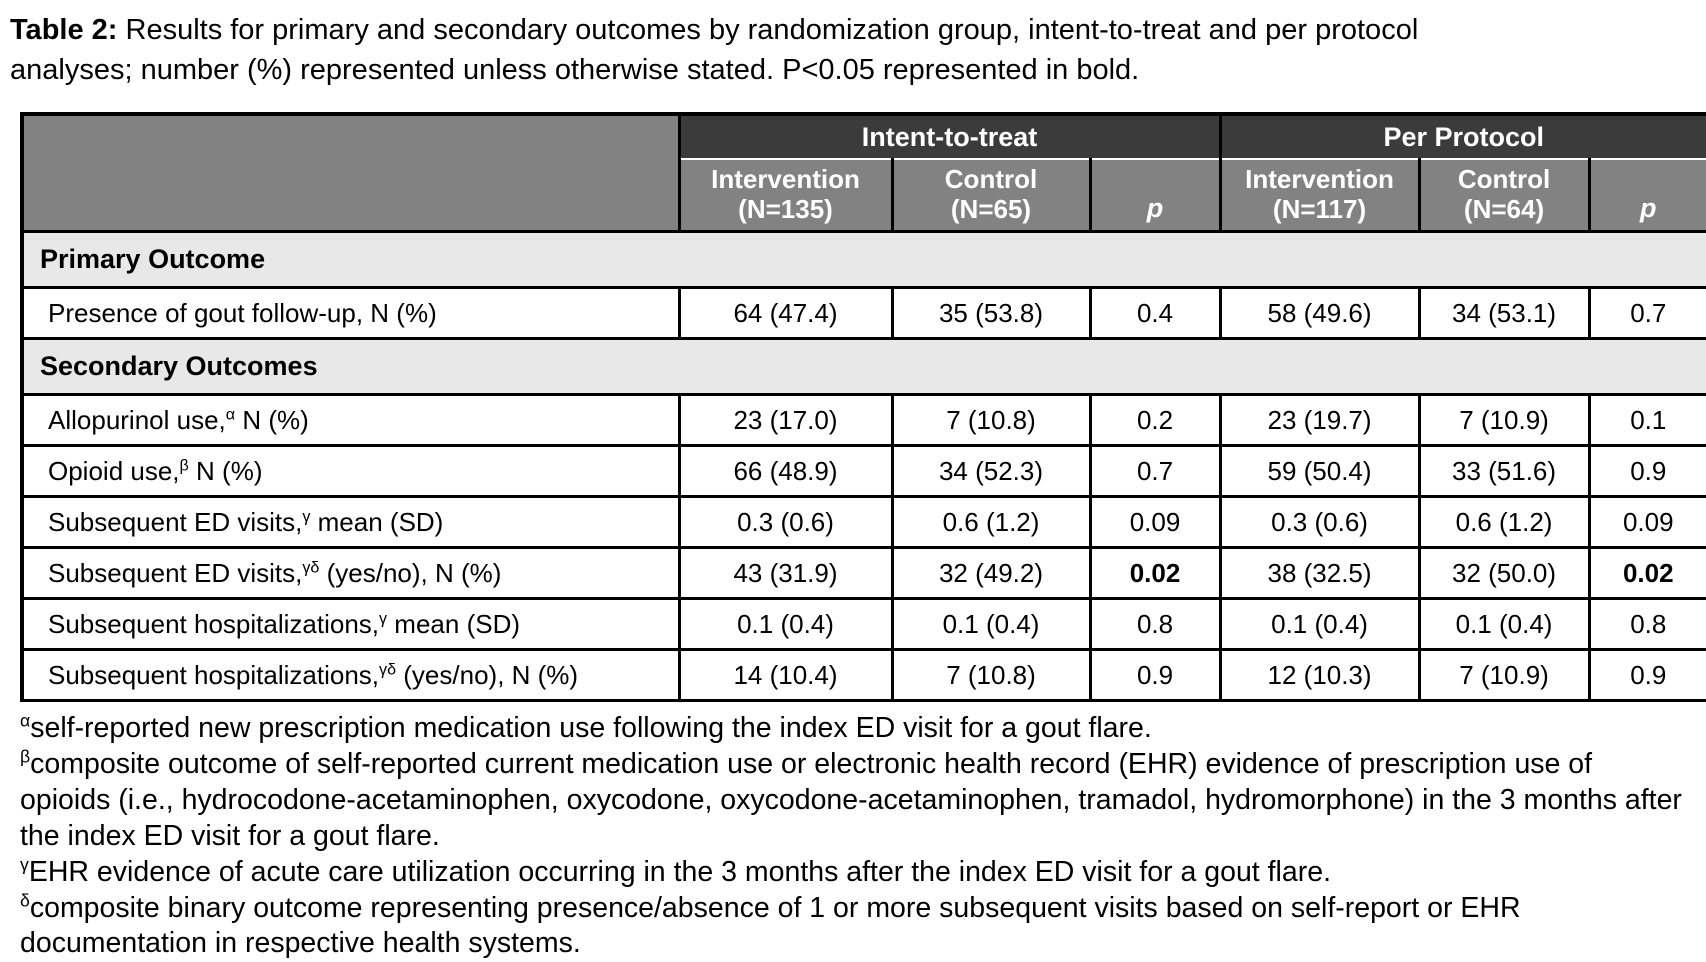 The image size is (1706, 962). Describe the element at coordinates (864, 367) in the screenshot. I see `section-row-secondary-outcomes: Secondary Outcomes` at that location.